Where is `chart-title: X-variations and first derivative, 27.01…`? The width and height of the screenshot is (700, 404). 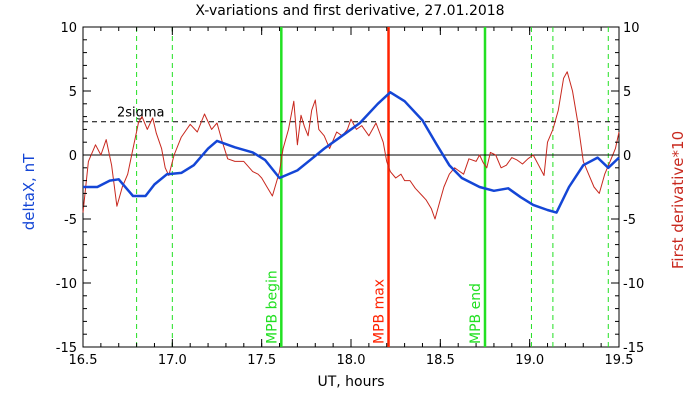 chart-title: X-variations and first derivative, 27.01… is located at coordinates (349, 11).